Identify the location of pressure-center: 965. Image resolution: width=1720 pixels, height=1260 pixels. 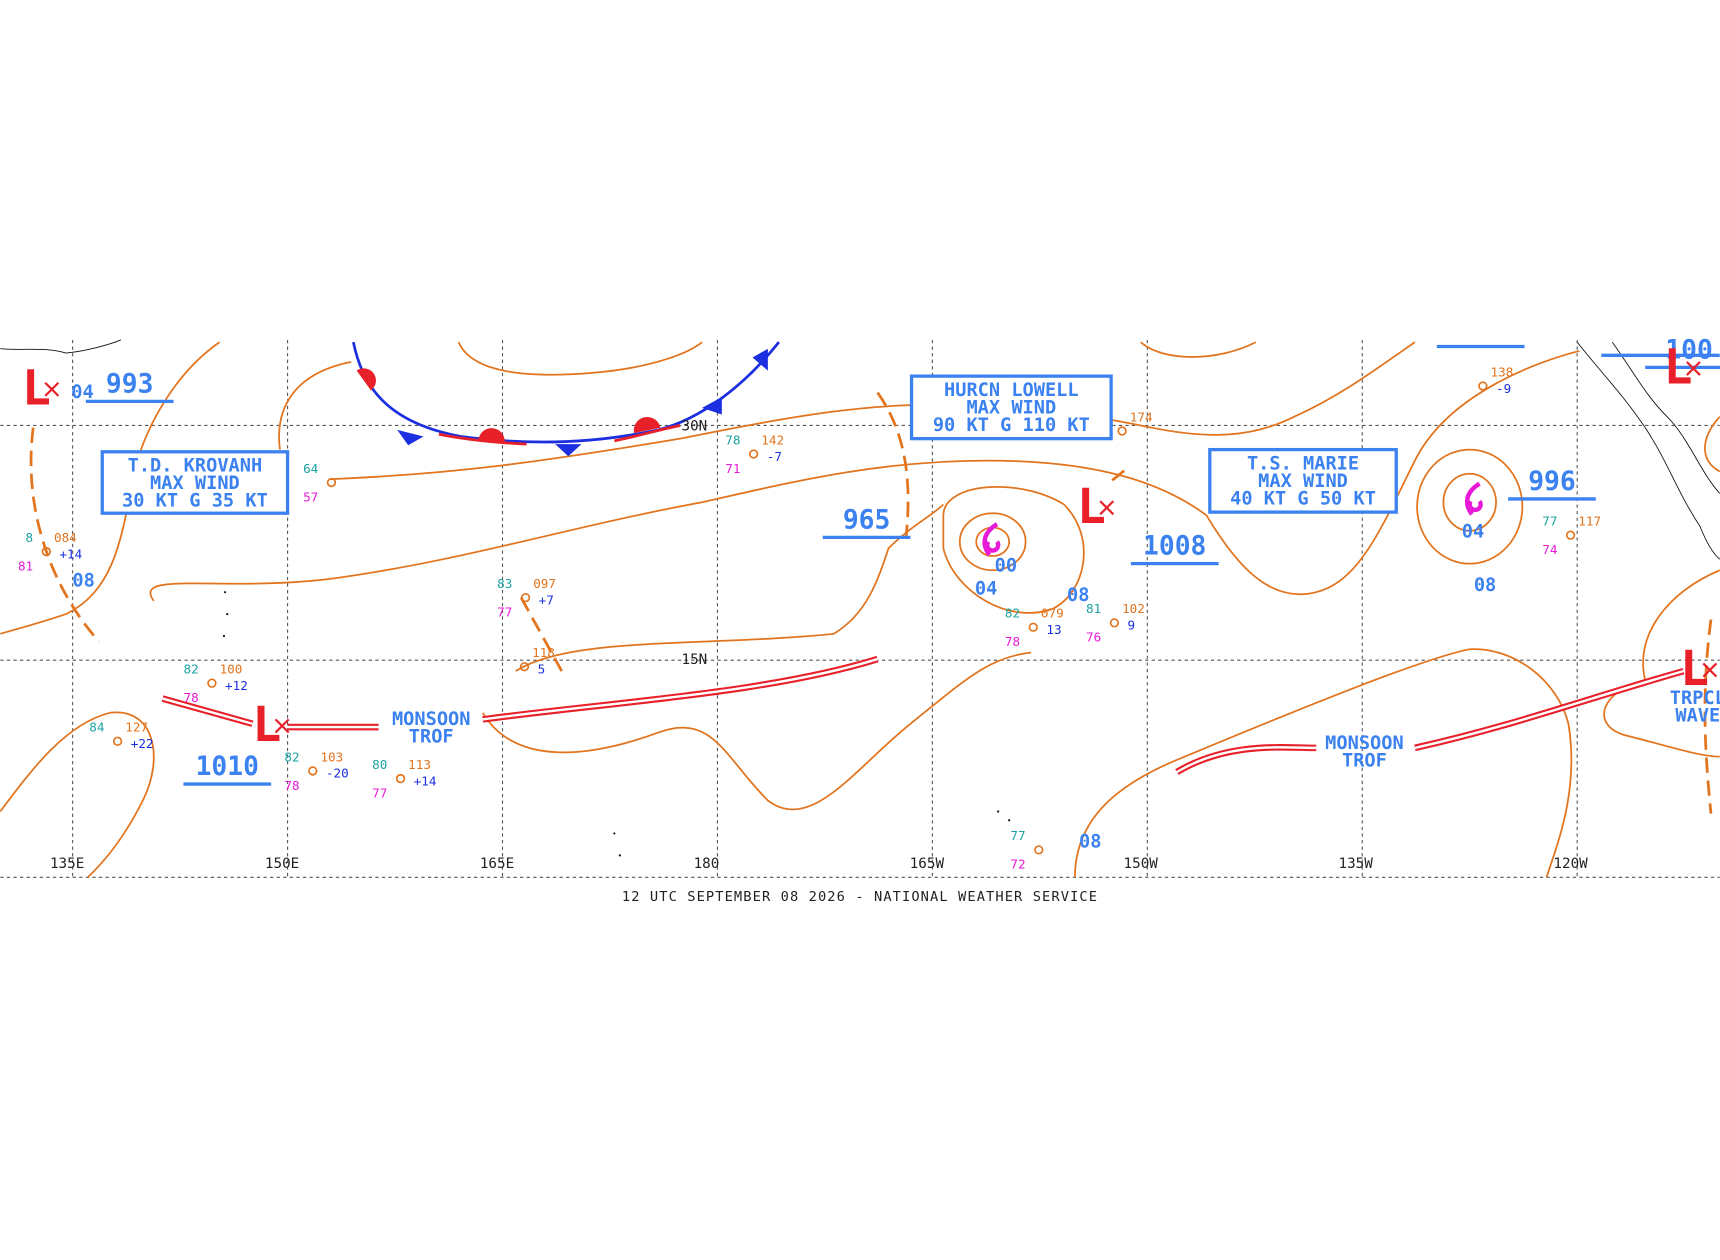
(867, 520).